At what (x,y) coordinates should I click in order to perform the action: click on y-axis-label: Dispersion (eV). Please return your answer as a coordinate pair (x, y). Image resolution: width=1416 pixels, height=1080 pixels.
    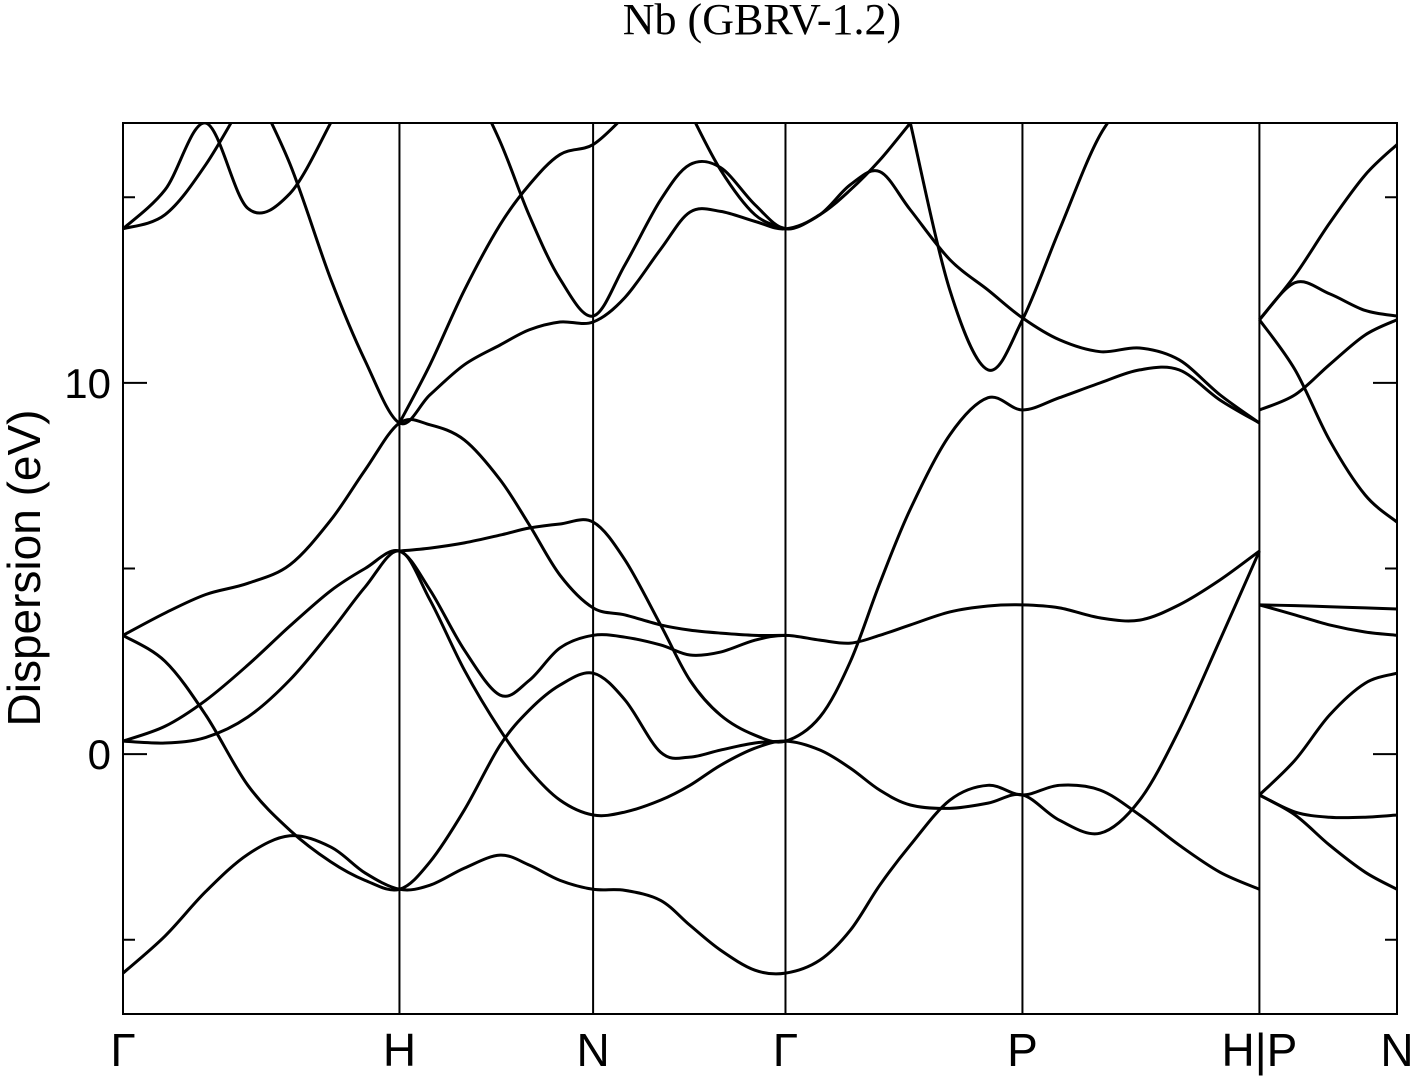
    Looking at the image, I should click on (25, 568).